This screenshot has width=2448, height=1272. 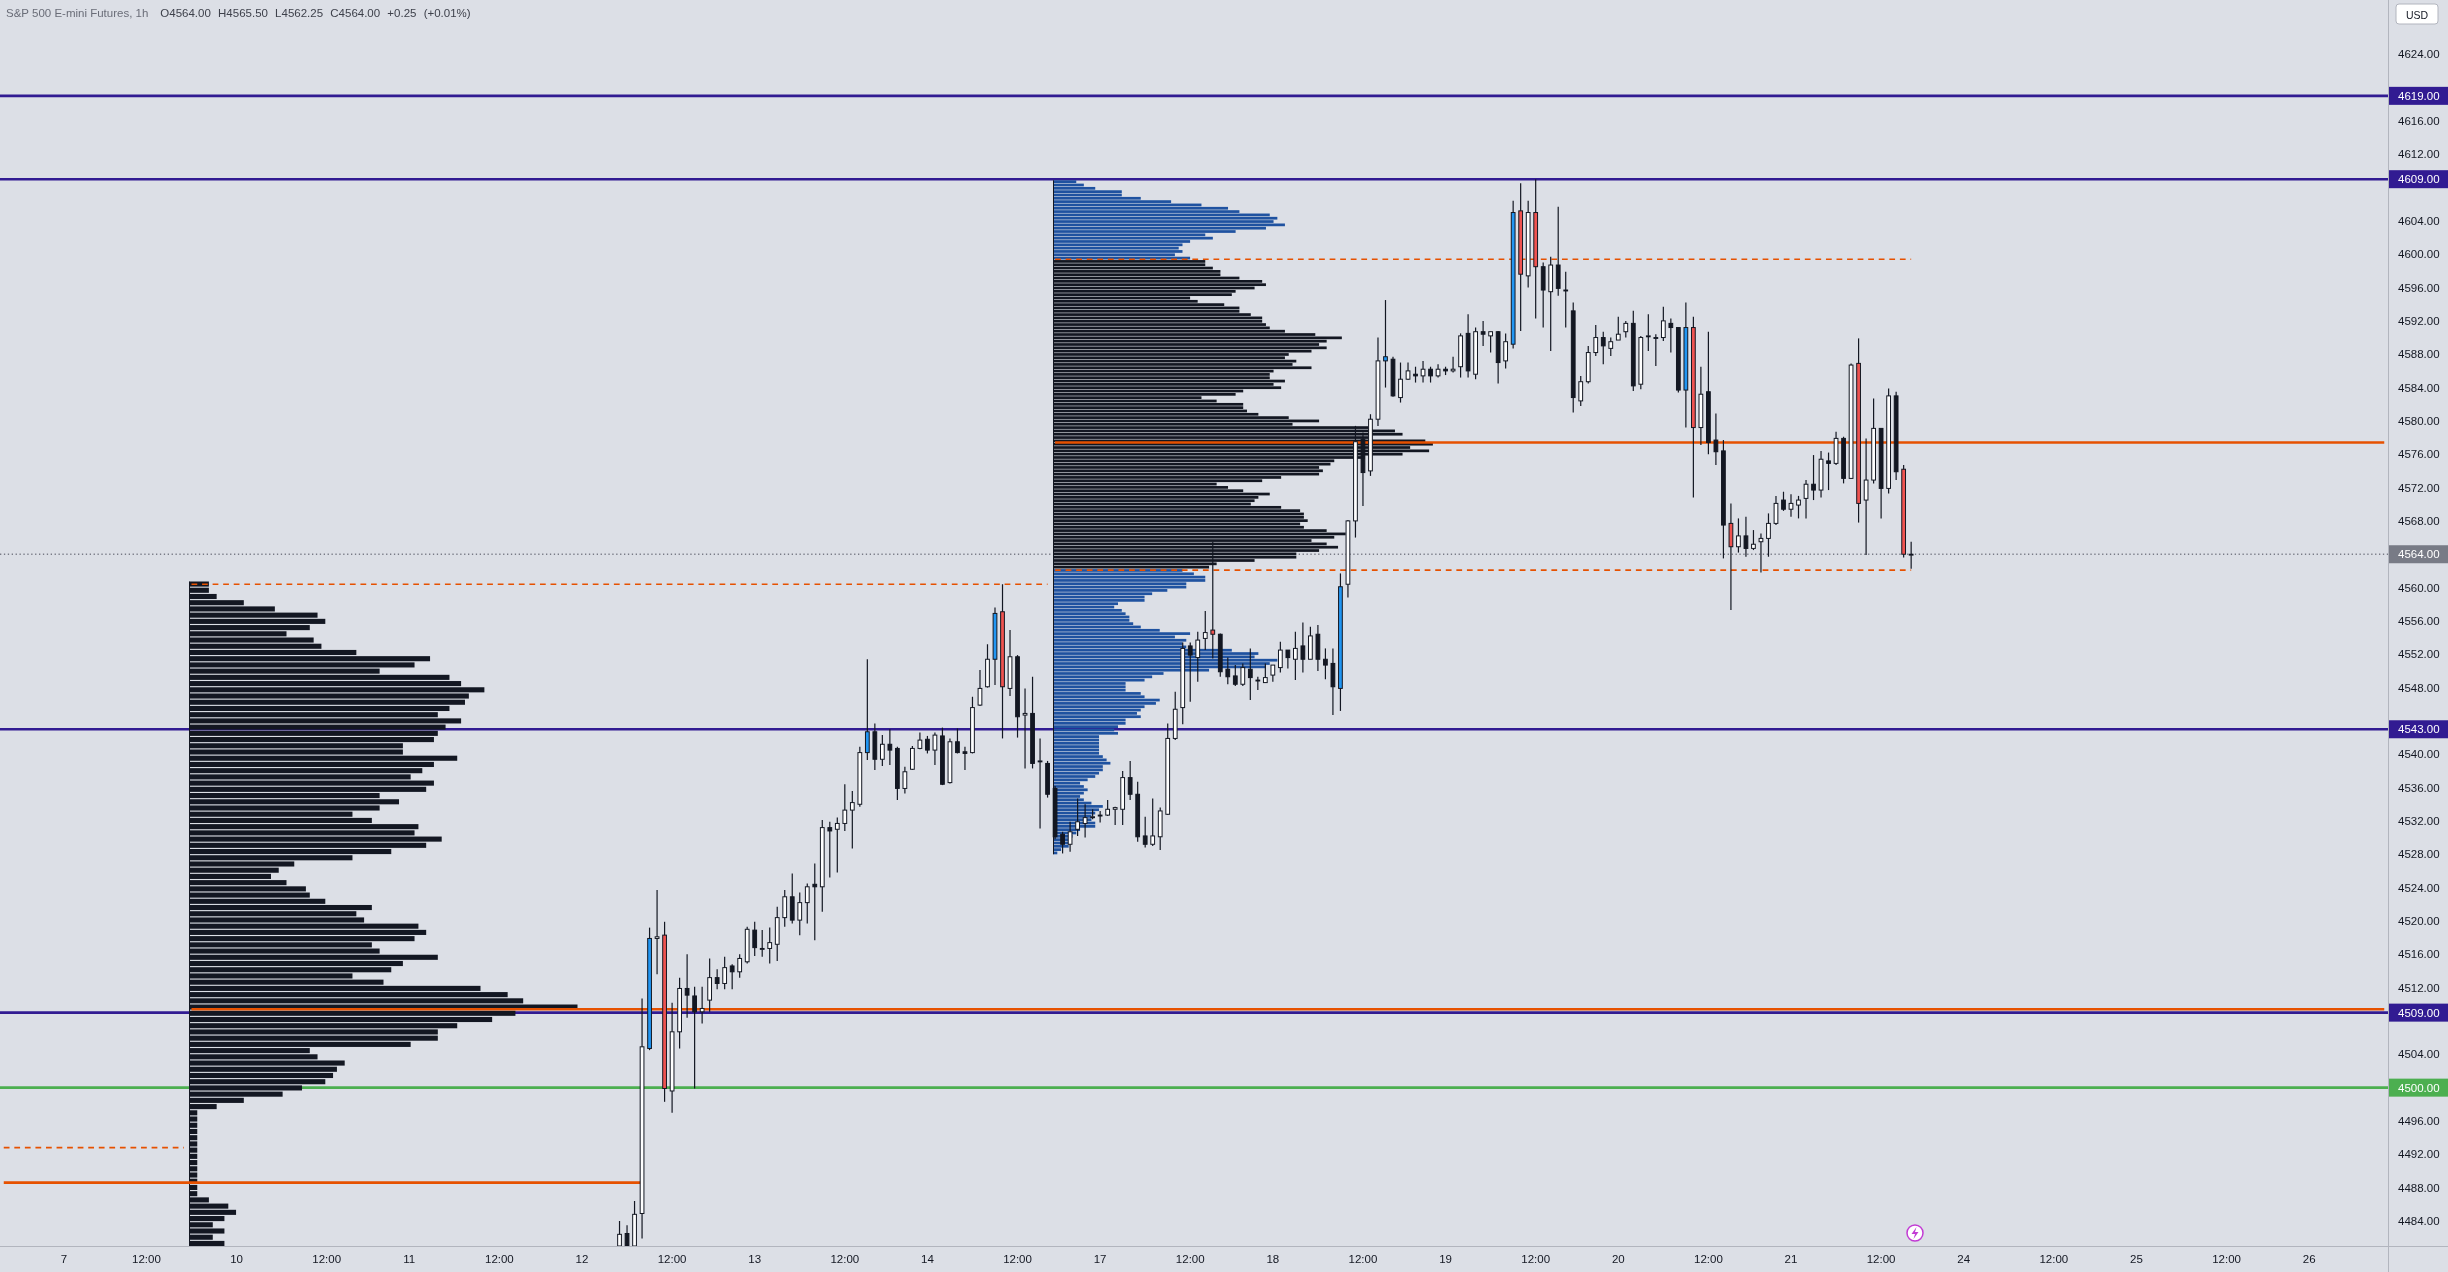 I want to click on x-tick-label: 10, so click(x=236, y=1259).